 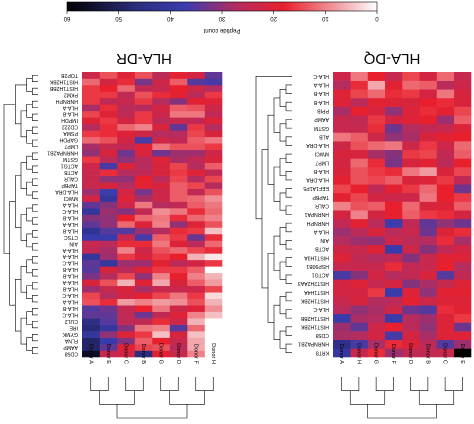 What do you see at coordinates (70, 250) in the screenshot?
I see `row-label: HLA-A` at bounding box center [70, 250].